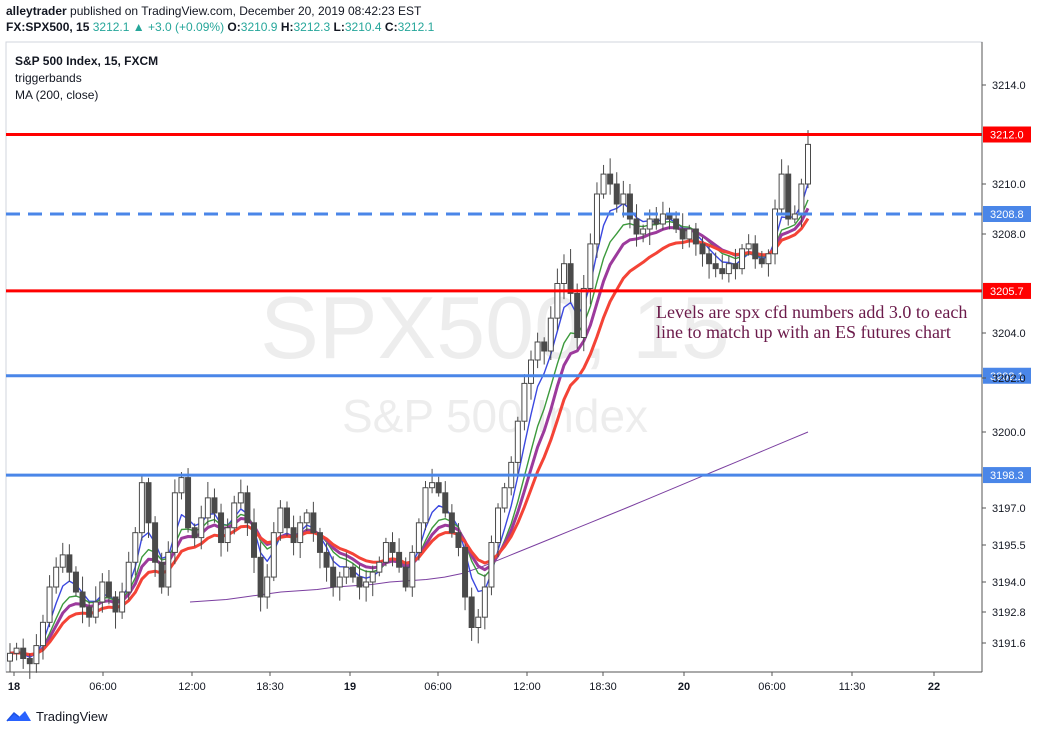  Describe the element at coordinates (1009, 86) in the screenshot. I see `y-tick-label: 3214.0` at that location.